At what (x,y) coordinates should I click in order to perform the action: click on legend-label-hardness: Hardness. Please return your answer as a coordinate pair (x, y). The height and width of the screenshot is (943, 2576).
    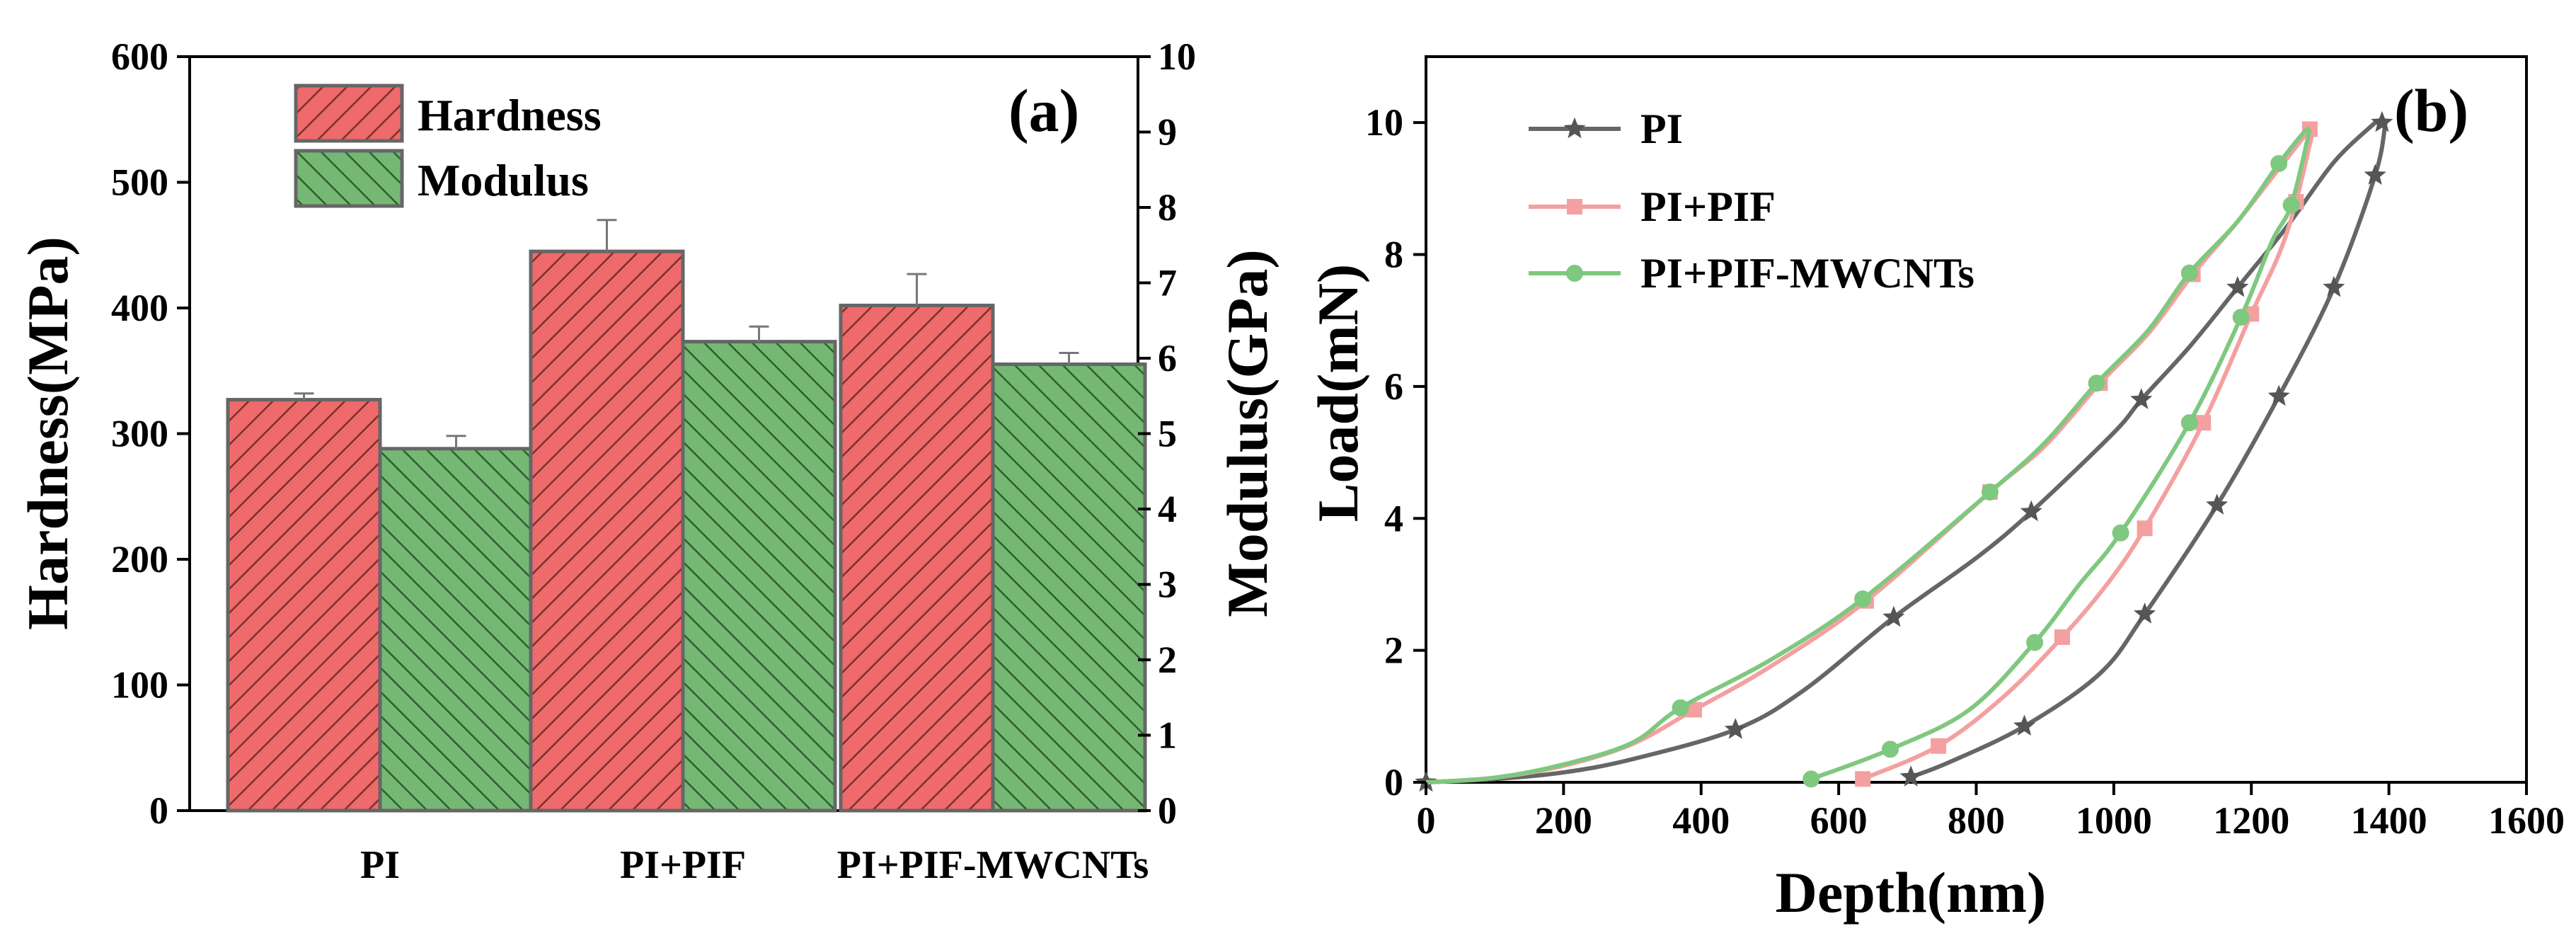
    Looking at the image, I should click on (510, 115).